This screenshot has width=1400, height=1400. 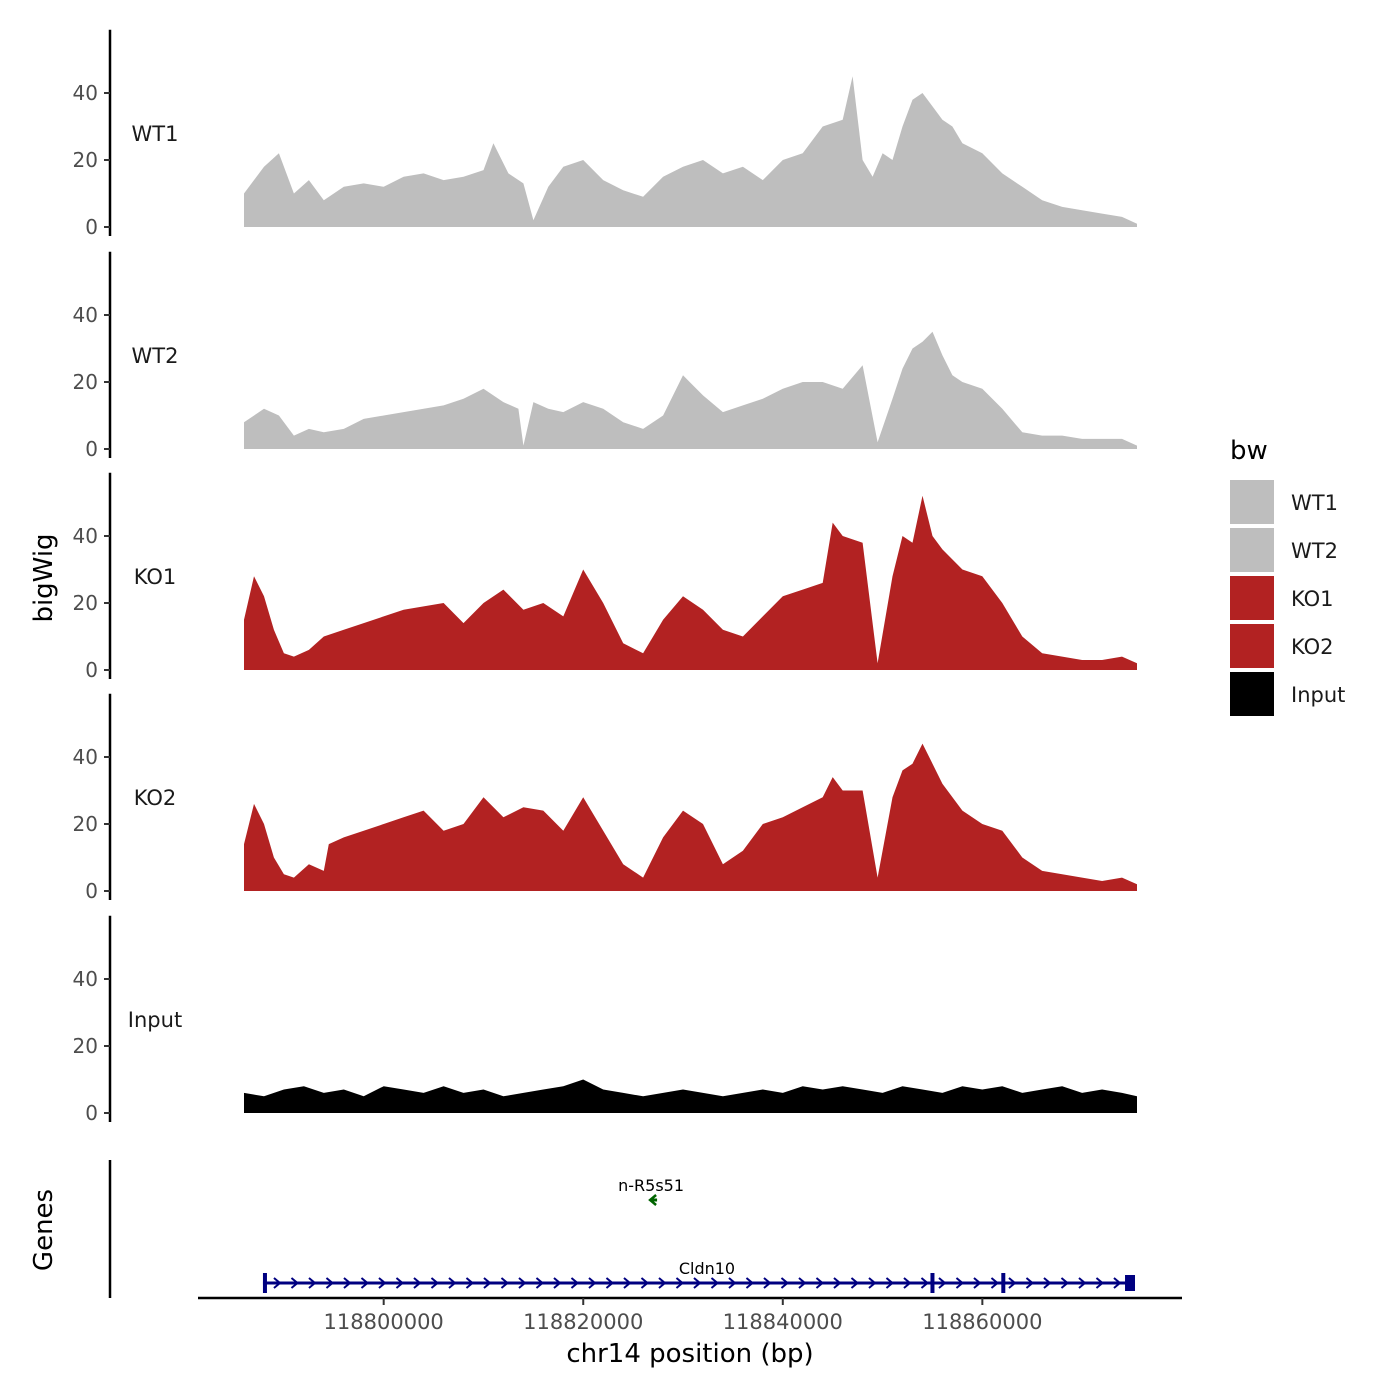 I want to click on legend-label: WT1, so click(x=1314, y=503).